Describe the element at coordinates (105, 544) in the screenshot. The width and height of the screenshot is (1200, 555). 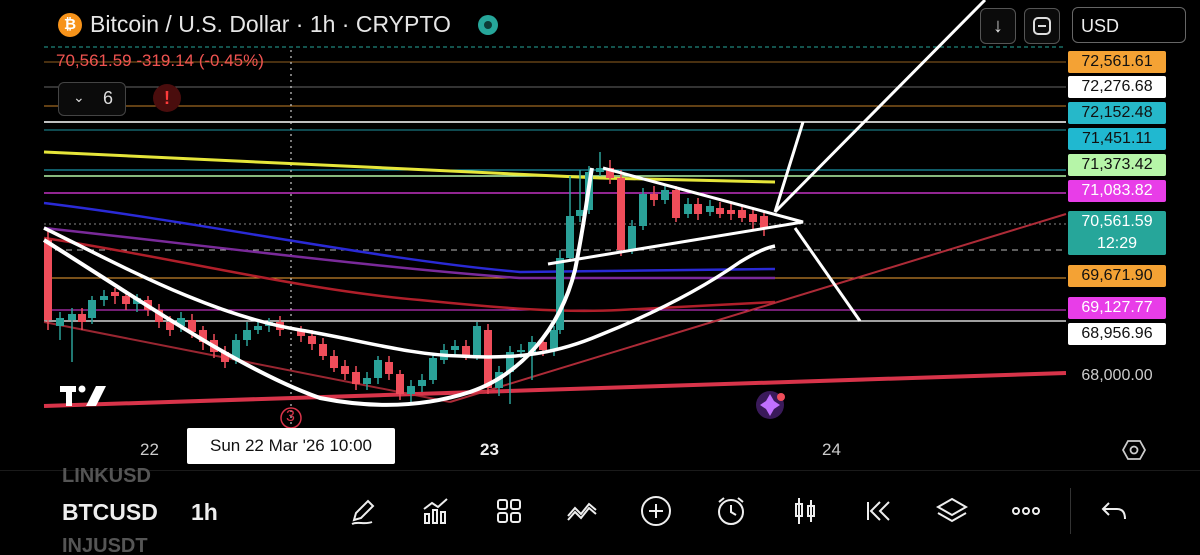
I see `watchlist-next-symbol: INJUSDT` at that location.